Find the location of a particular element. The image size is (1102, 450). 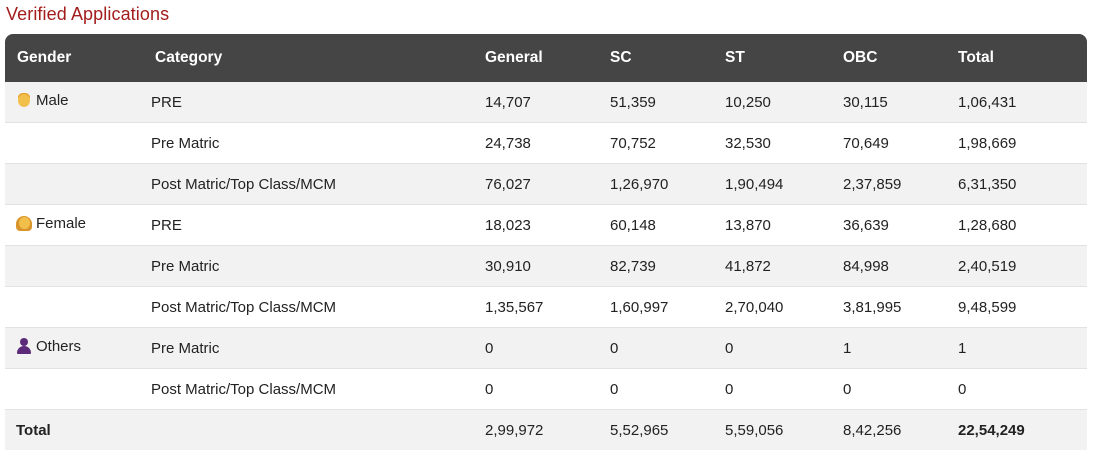

obc-cell: 2,37,859 is located at coordinates (897, 184).